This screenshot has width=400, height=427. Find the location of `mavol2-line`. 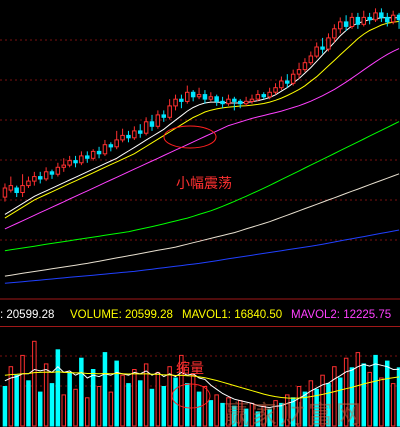

mavol2-line is located at coordinates (202, 385).